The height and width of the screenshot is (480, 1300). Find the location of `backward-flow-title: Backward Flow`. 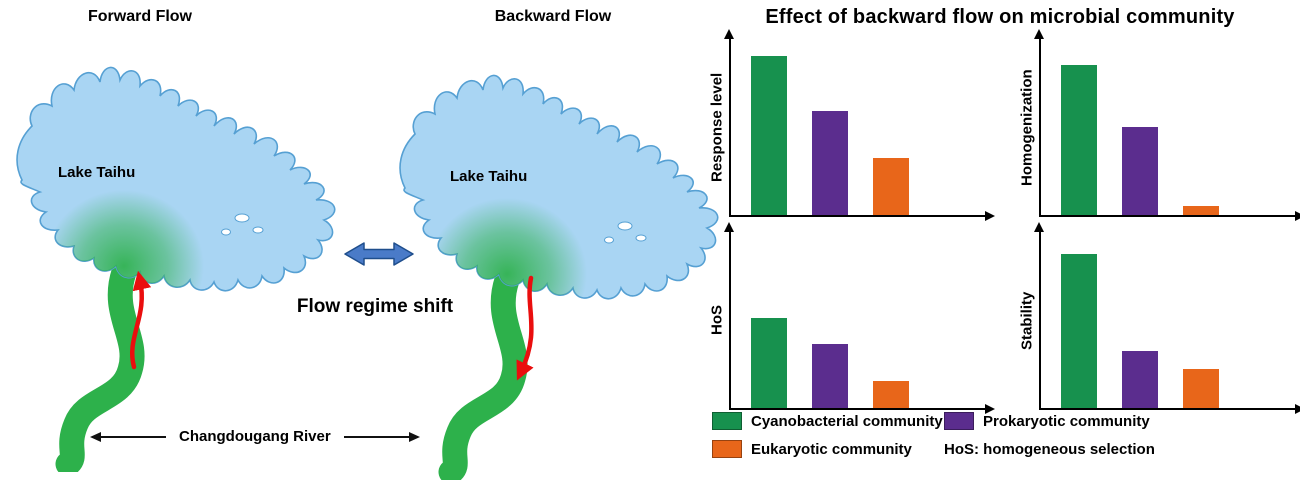

backward-flow-title: Backward Flow is located at coordinates (553, 16).